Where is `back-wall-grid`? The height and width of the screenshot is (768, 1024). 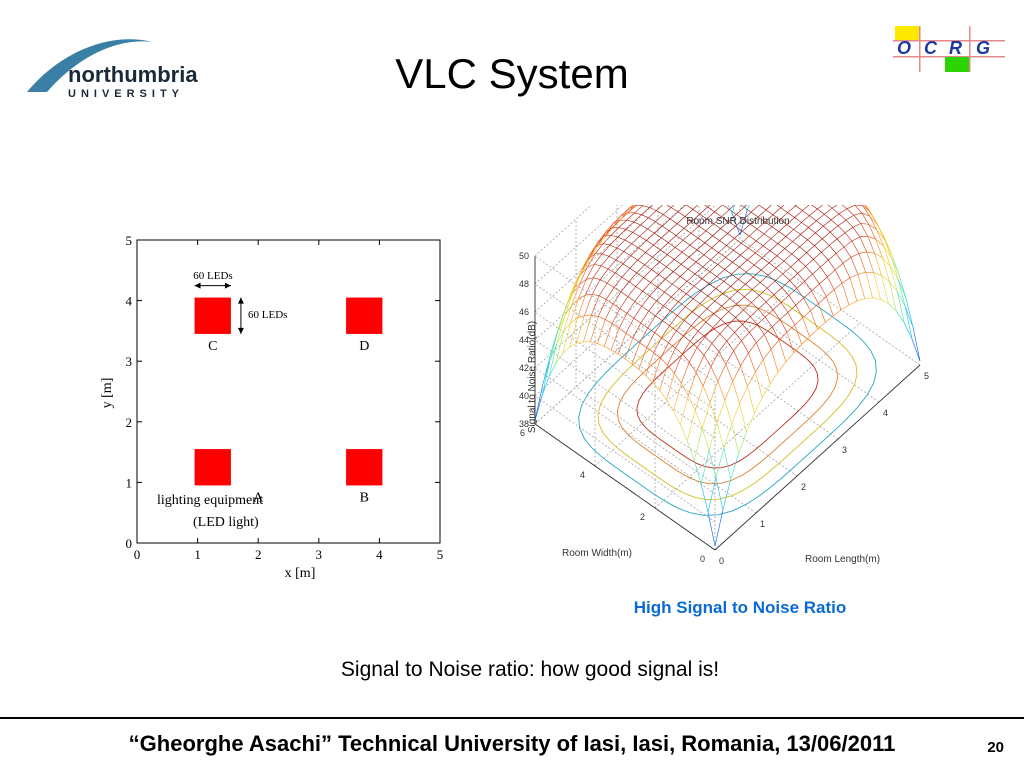
back-wall-grid is located at coordinates (563, 231).